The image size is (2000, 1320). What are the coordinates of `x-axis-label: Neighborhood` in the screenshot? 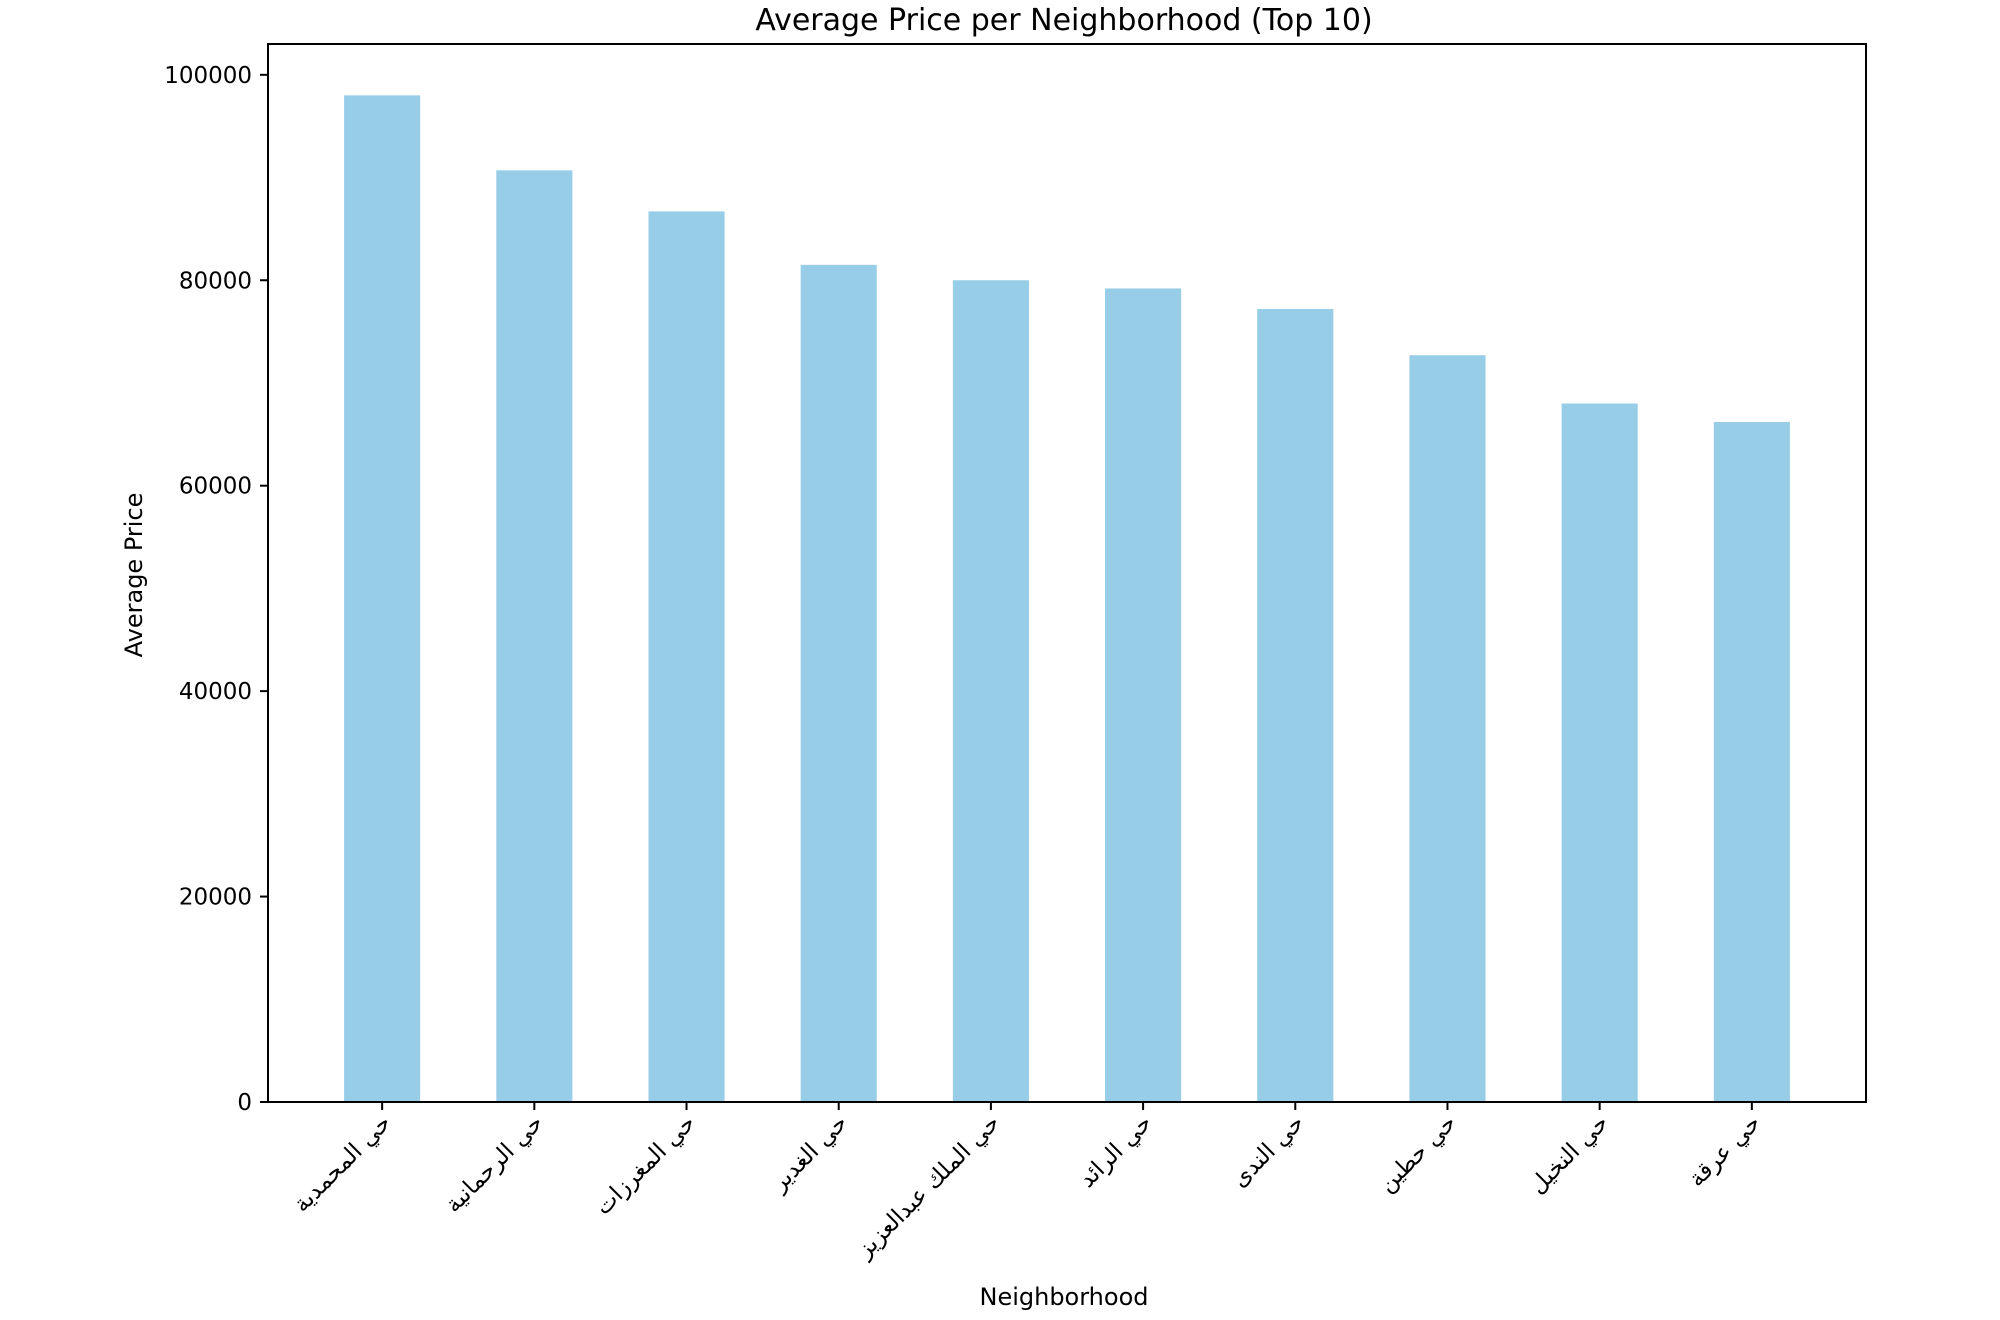 It's located at (1063, 1297).